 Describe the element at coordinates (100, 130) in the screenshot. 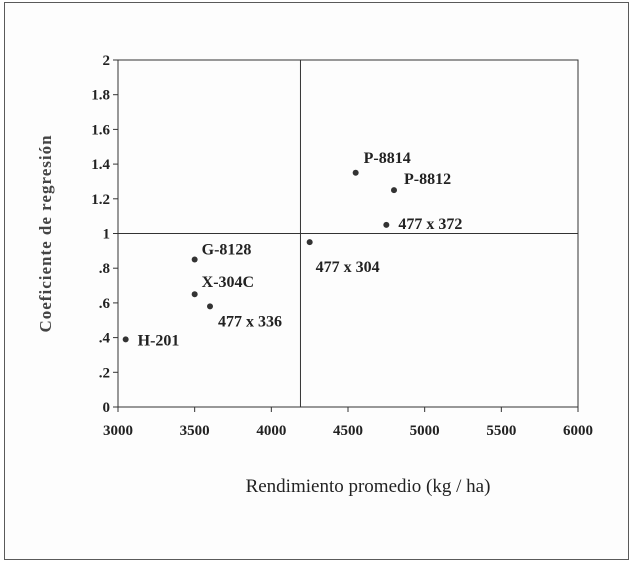

I see `y-tick-label: 1.6` at that location.